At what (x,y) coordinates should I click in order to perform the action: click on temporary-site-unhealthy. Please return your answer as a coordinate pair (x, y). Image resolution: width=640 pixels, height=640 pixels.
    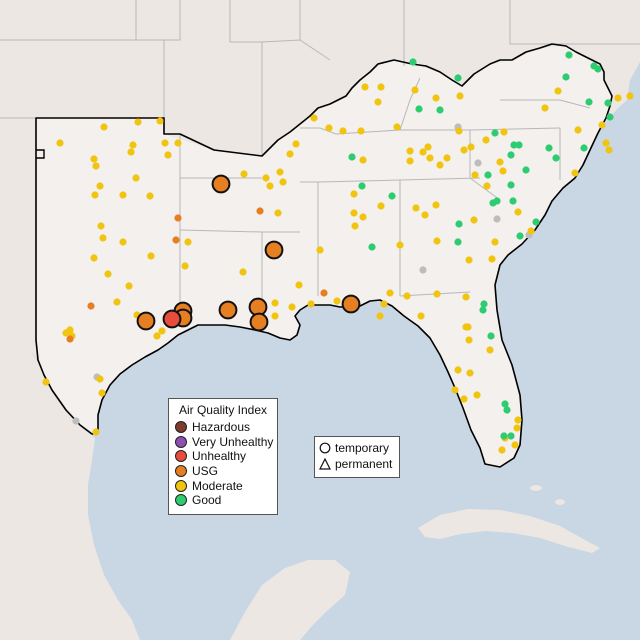
    Looking at the image, I should click on (172, 319).